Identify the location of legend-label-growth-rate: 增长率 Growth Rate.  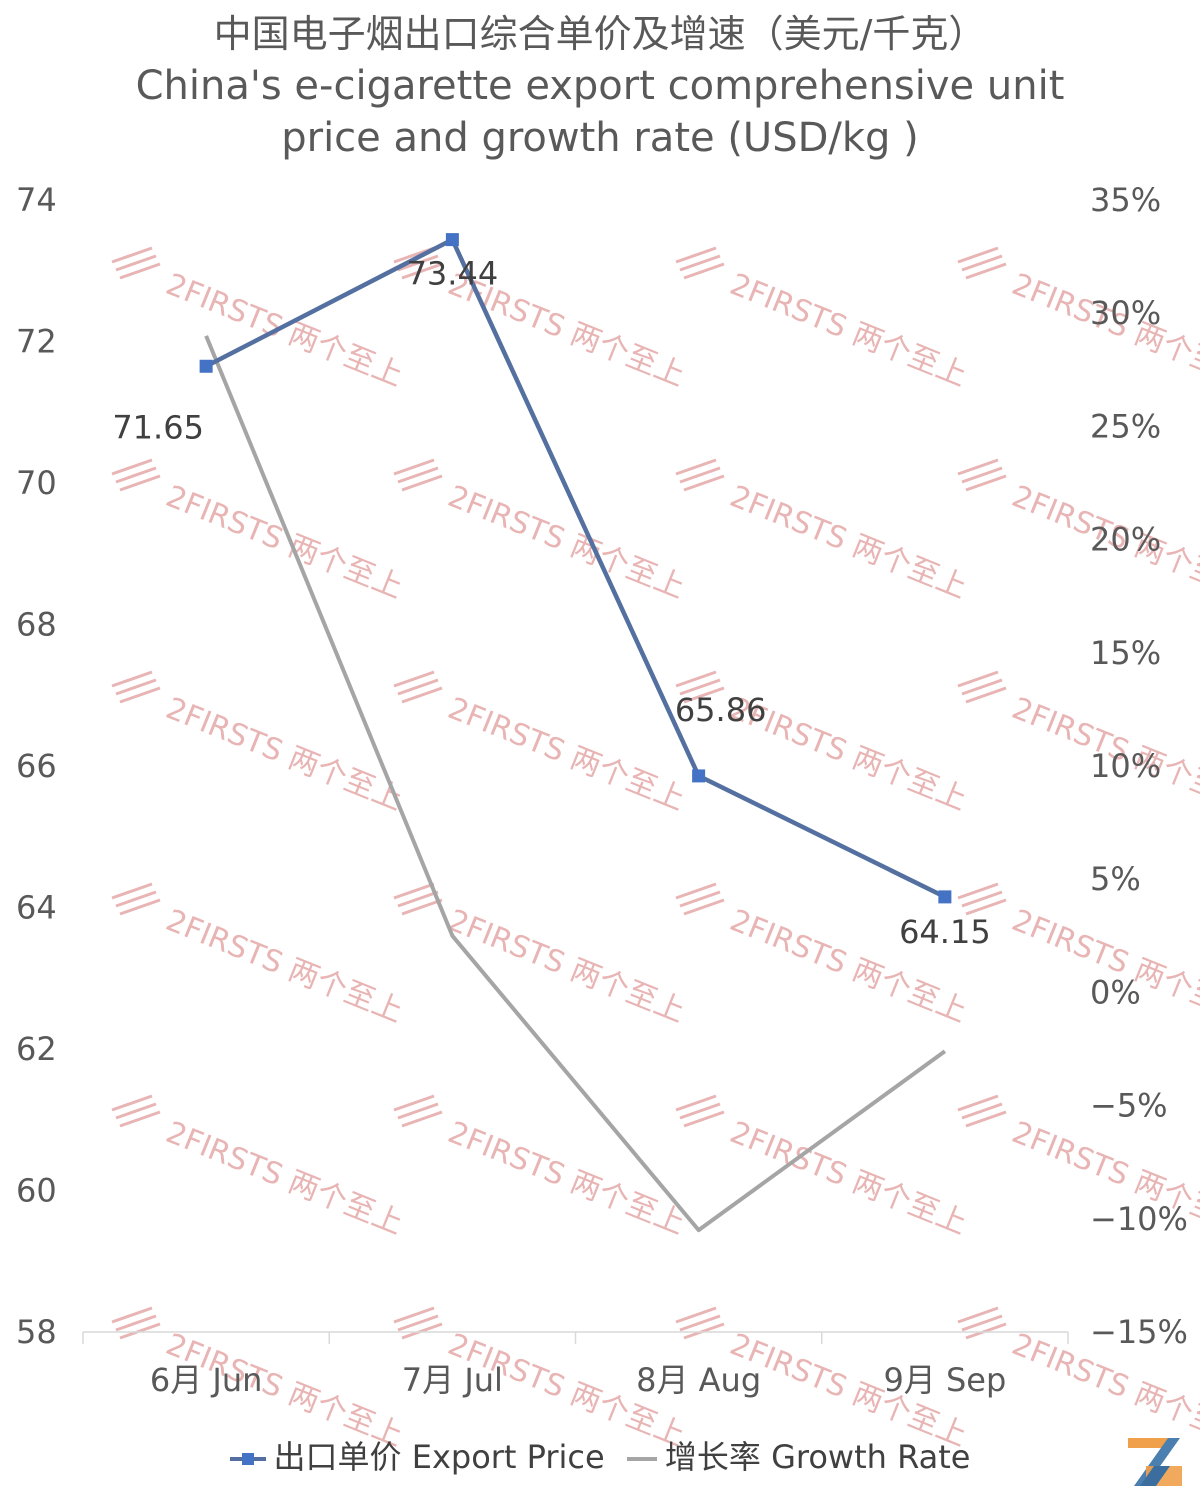
(817, 1457).